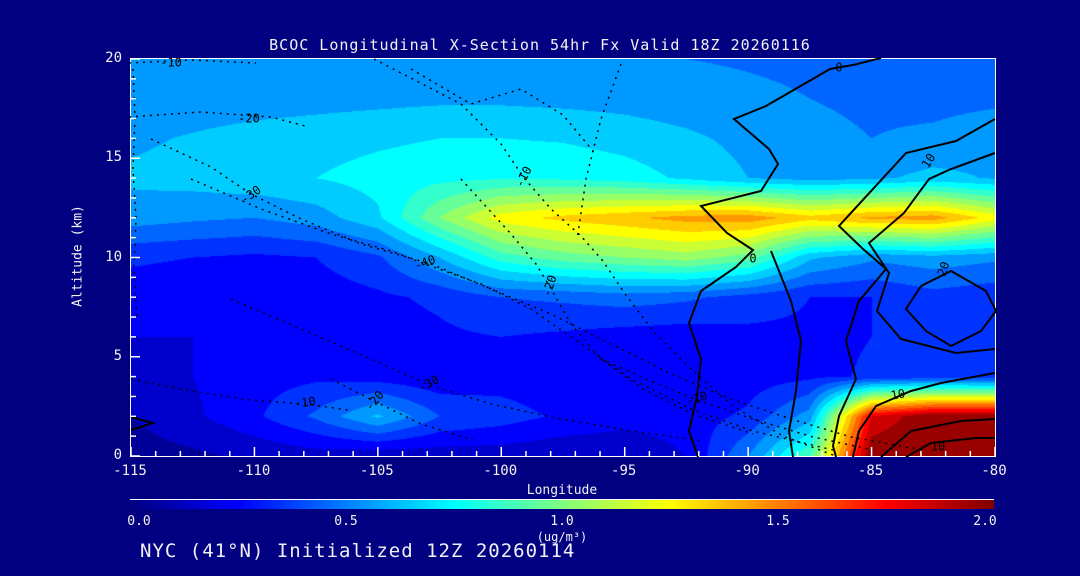 The height and width of the screenshot is (576, 1080). What do you see at coordinates (130, 471) in the screenshot?
I see `x-tick-label: -115` at bounding box center [130, 471].